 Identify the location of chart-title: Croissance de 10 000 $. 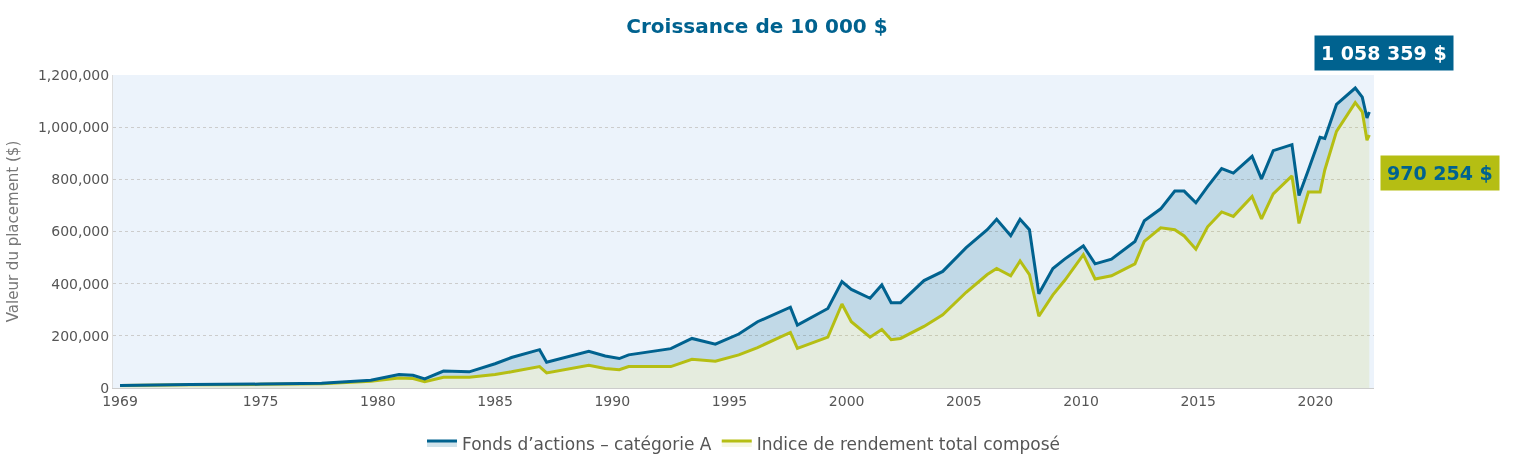
(757, 25).